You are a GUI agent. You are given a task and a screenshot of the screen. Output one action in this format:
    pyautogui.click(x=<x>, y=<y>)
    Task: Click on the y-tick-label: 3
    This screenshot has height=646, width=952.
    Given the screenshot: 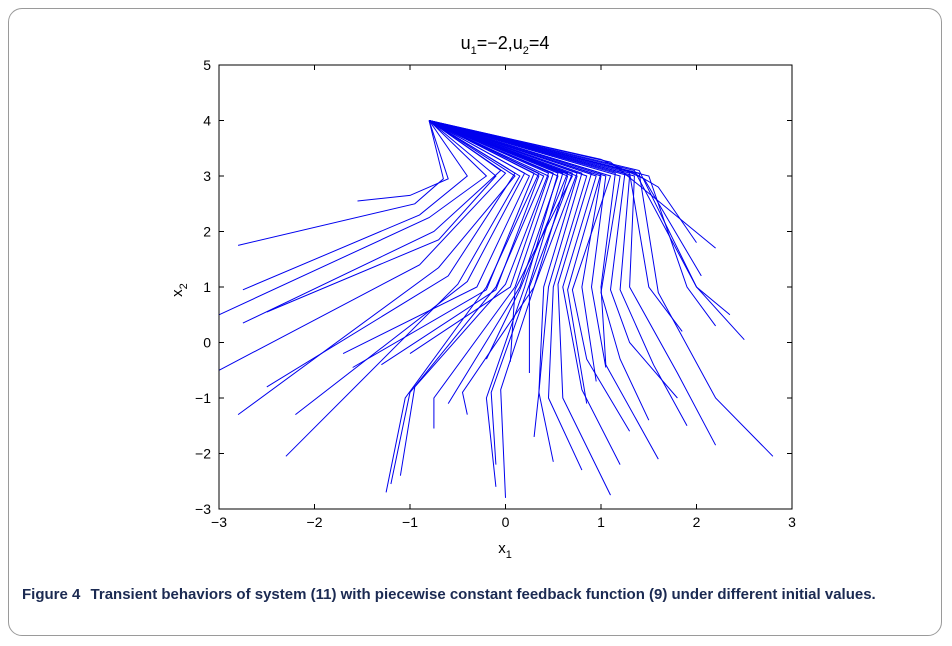 What is the action you would take?
    pyautogui.click(x=207, y=176)
    